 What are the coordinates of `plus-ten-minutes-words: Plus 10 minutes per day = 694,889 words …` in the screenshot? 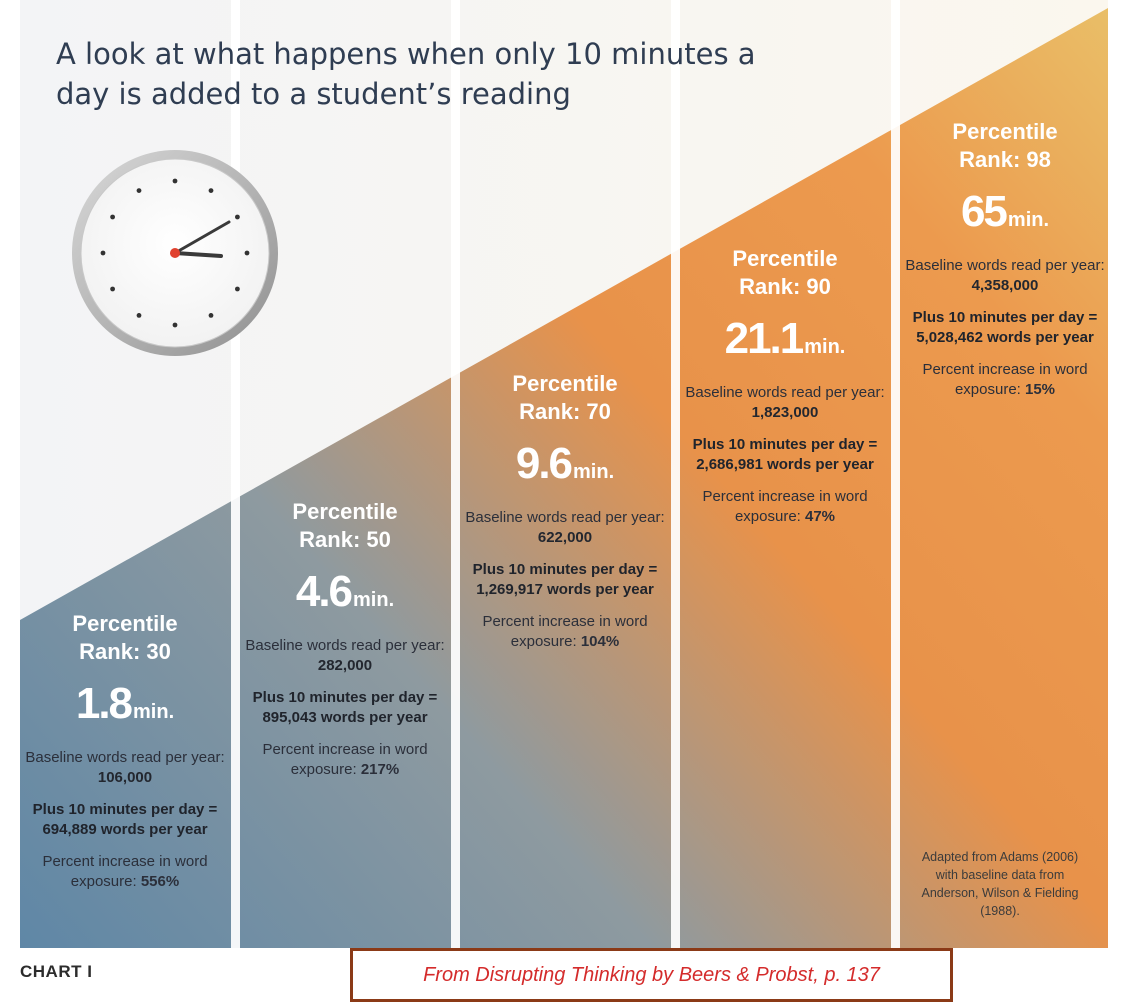 It's located at (125, 819).